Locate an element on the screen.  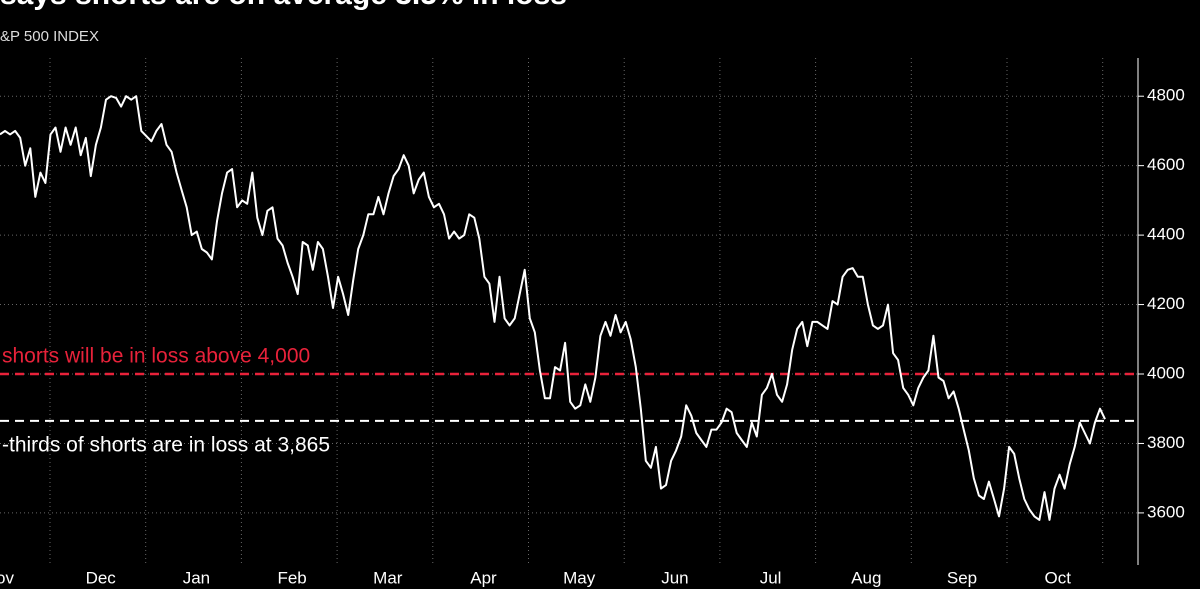
x-tick-label: May is located at coordinates (579, 577).